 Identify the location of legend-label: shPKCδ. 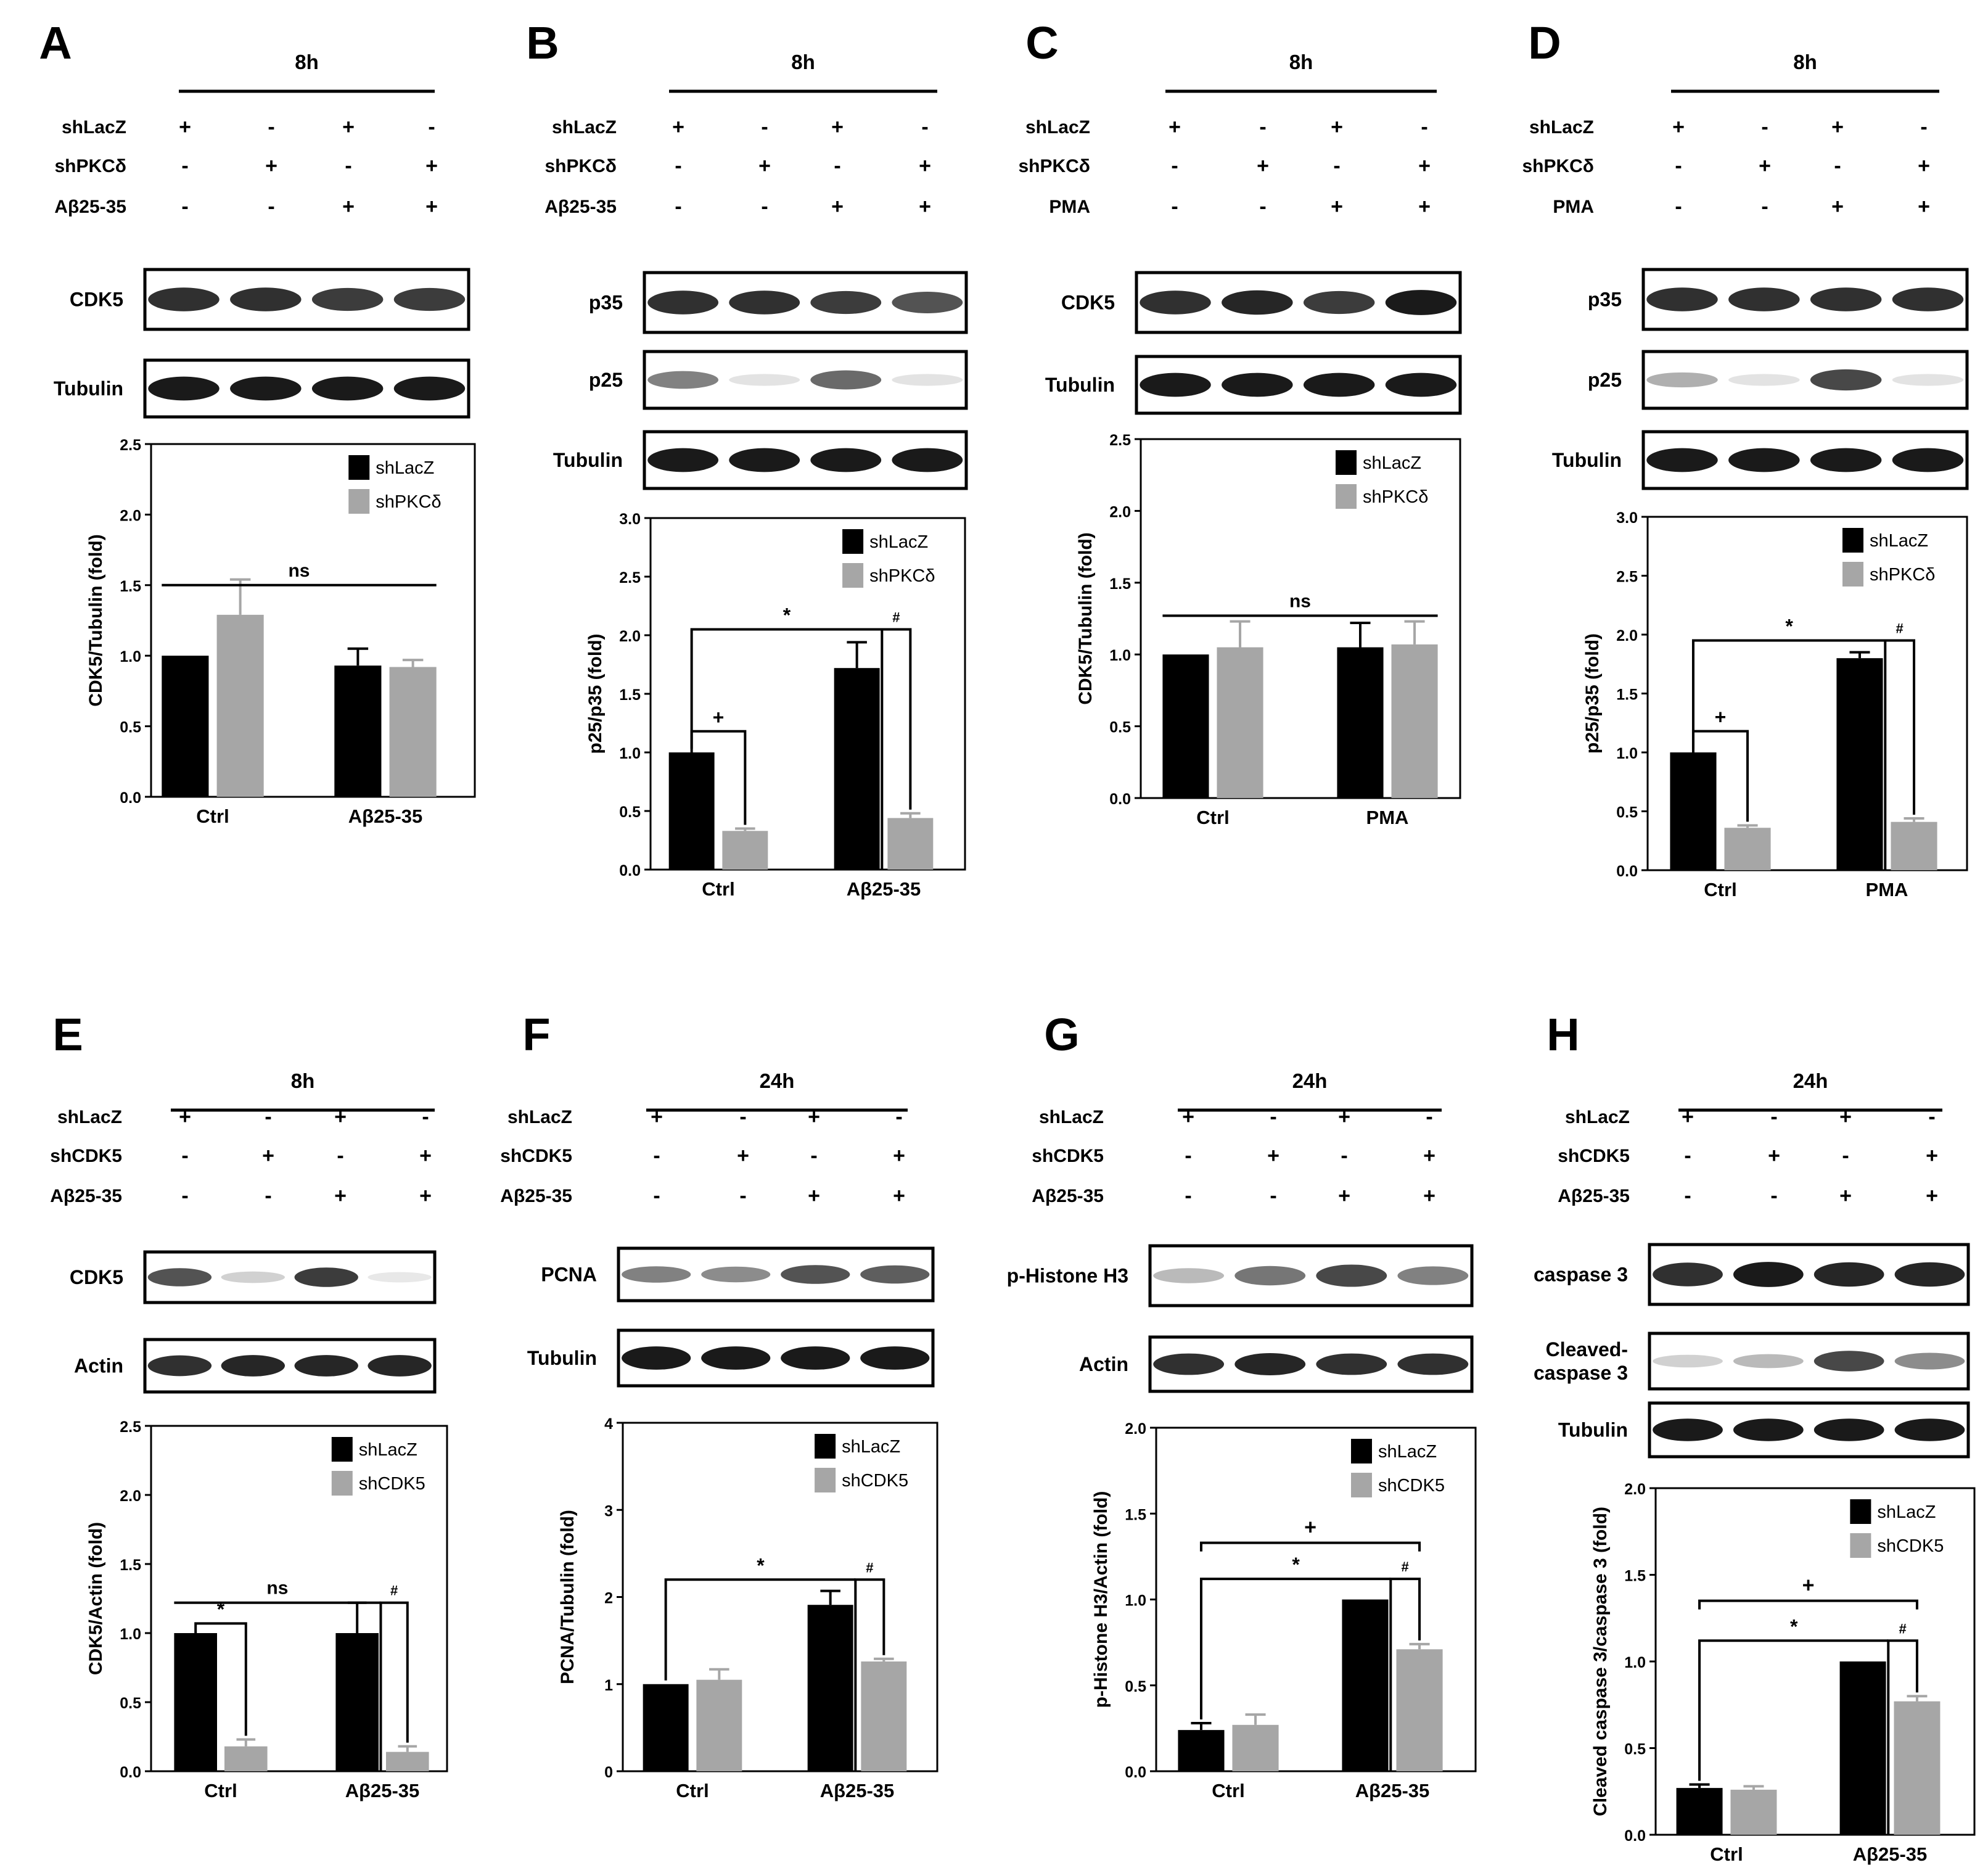
(1902, 575).